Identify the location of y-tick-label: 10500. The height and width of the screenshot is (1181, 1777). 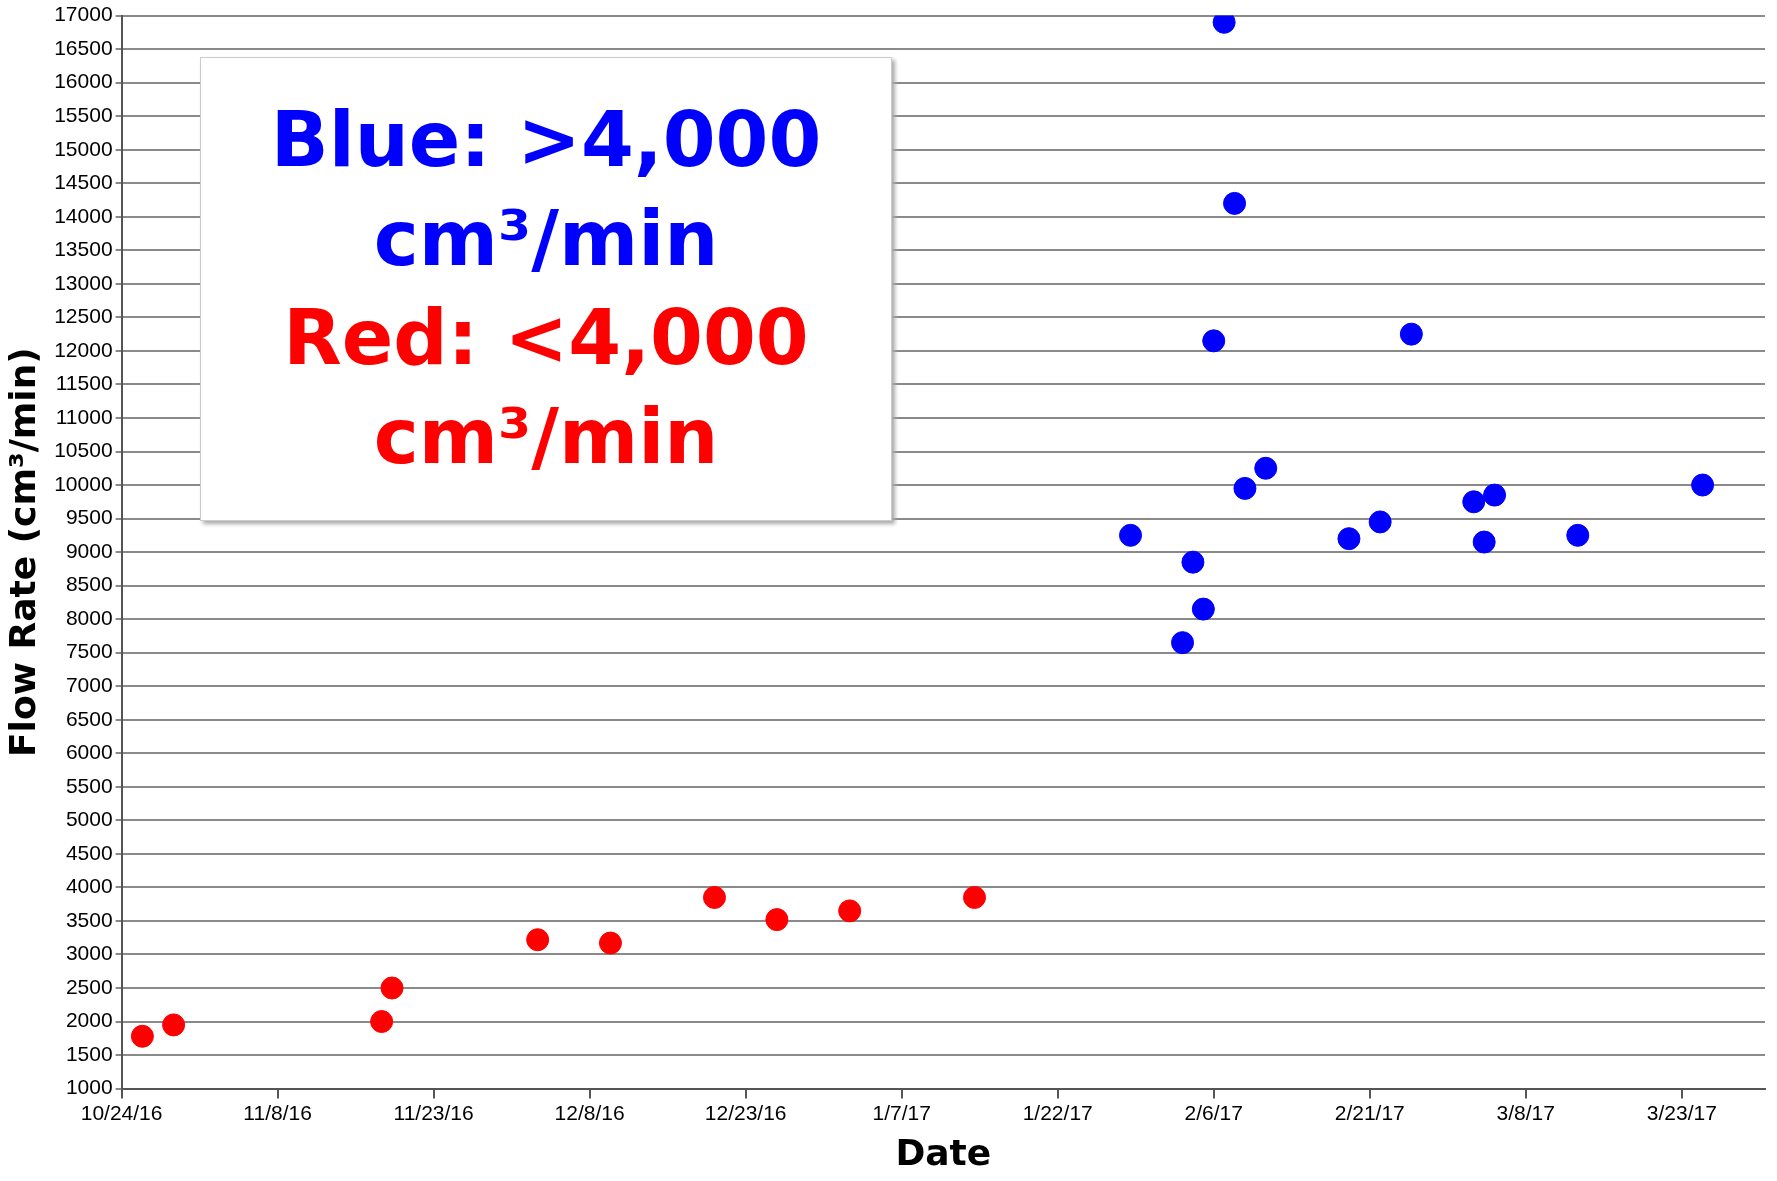
(83, 450).